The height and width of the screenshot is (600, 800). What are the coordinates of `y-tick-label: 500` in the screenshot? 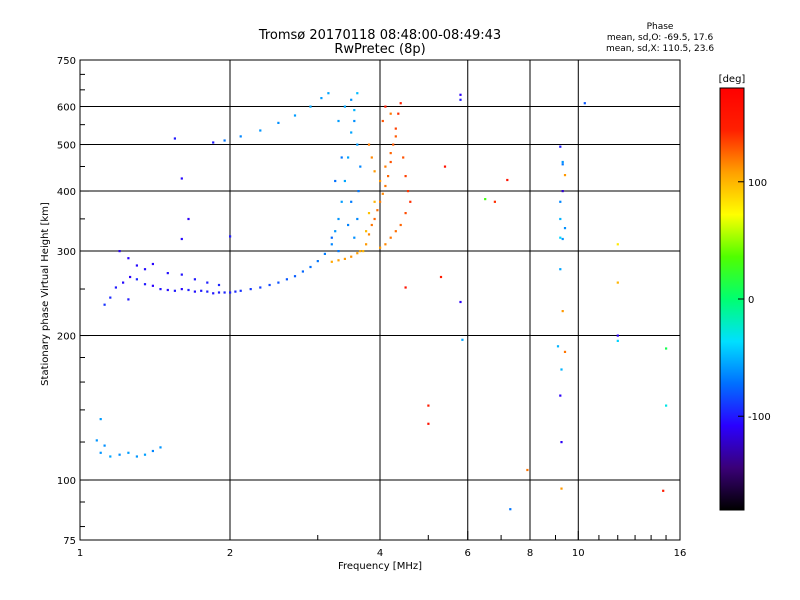 It's located at (66, 146).